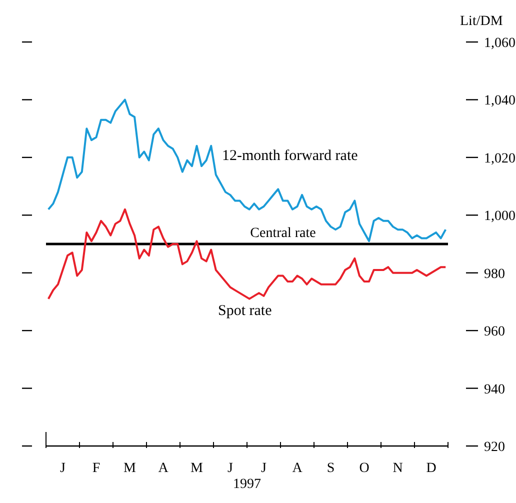 The width and height of the screenshot is (516, 503). Describe the element at coordinates (494, 274) in the screenshot. I see `y-tick-label: 980` at that location.